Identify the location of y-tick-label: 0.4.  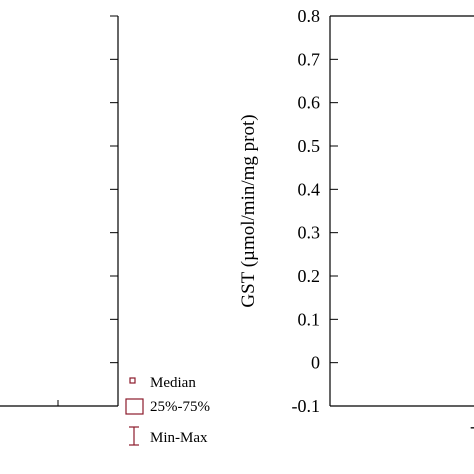
(309, 189).